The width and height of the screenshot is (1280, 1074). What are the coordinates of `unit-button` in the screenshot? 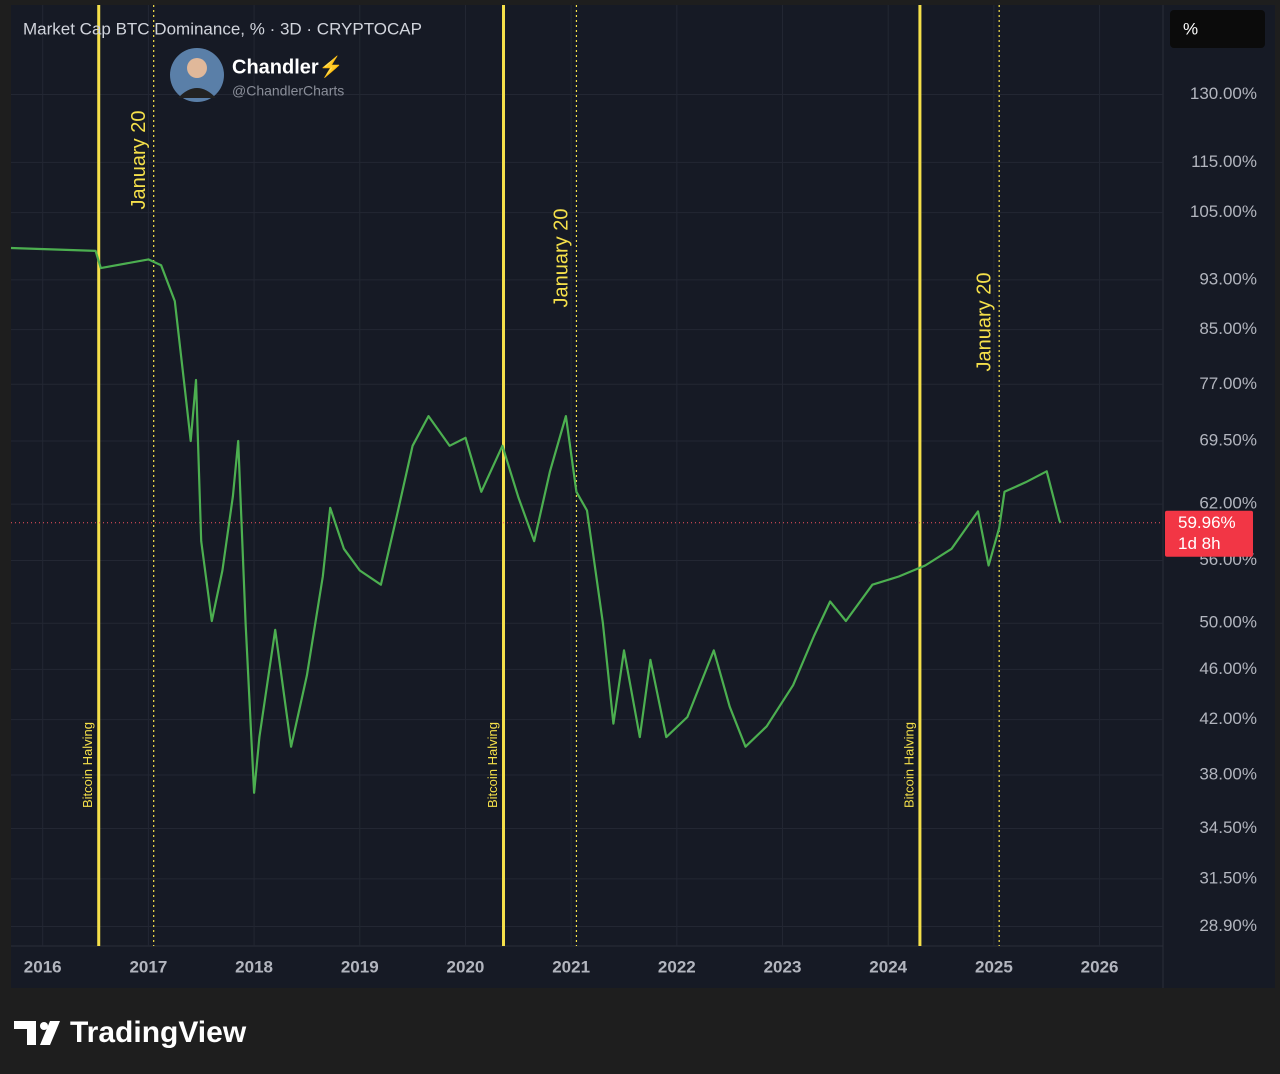 It's located at (1217, 29).